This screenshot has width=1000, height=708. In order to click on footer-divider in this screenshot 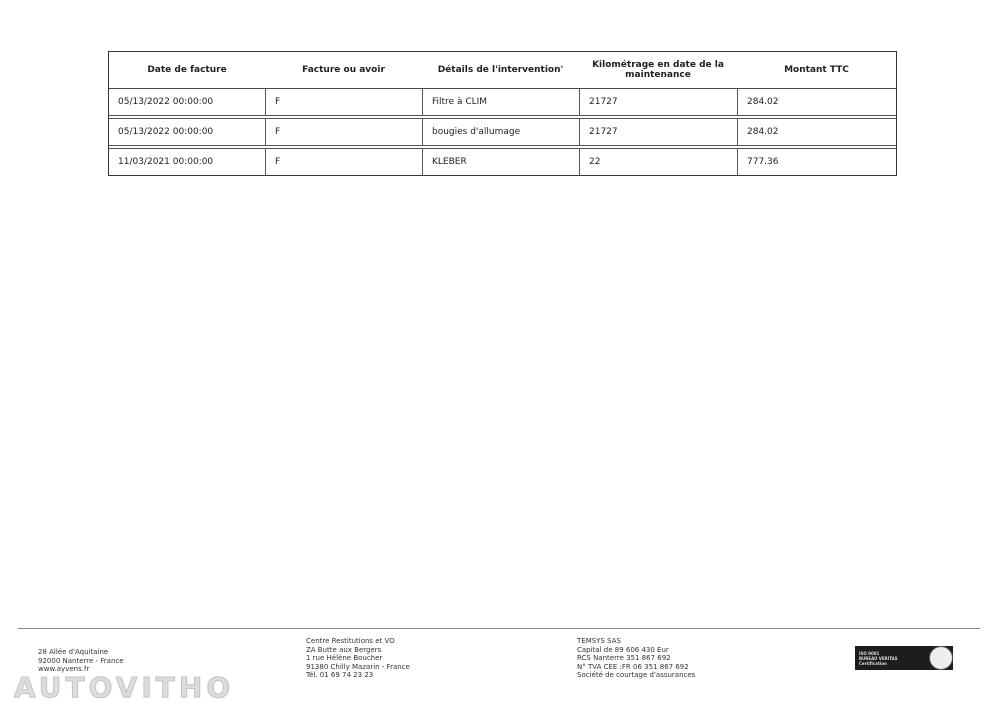, I will do `click(499, 628)`.